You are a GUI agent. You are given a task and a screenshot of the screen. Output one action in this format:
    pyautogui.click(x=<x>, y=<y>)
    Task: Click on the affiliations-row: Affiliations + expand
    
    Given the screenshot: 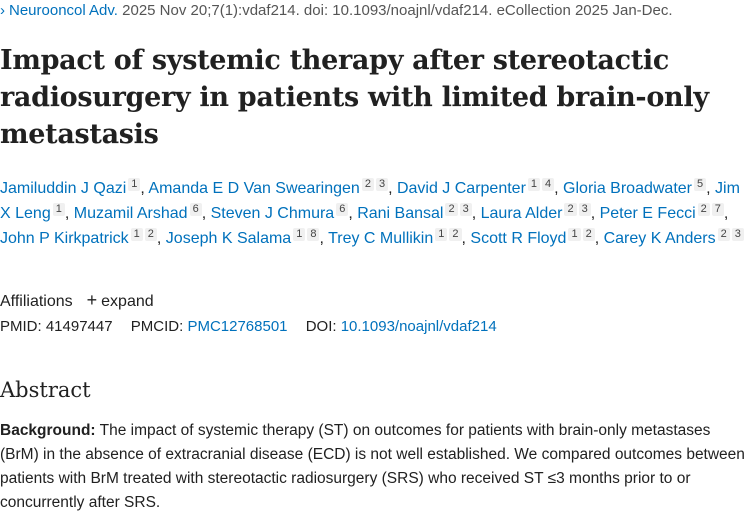 What is the action you would take?
    pyautogui.click(x=77, y=300)
    